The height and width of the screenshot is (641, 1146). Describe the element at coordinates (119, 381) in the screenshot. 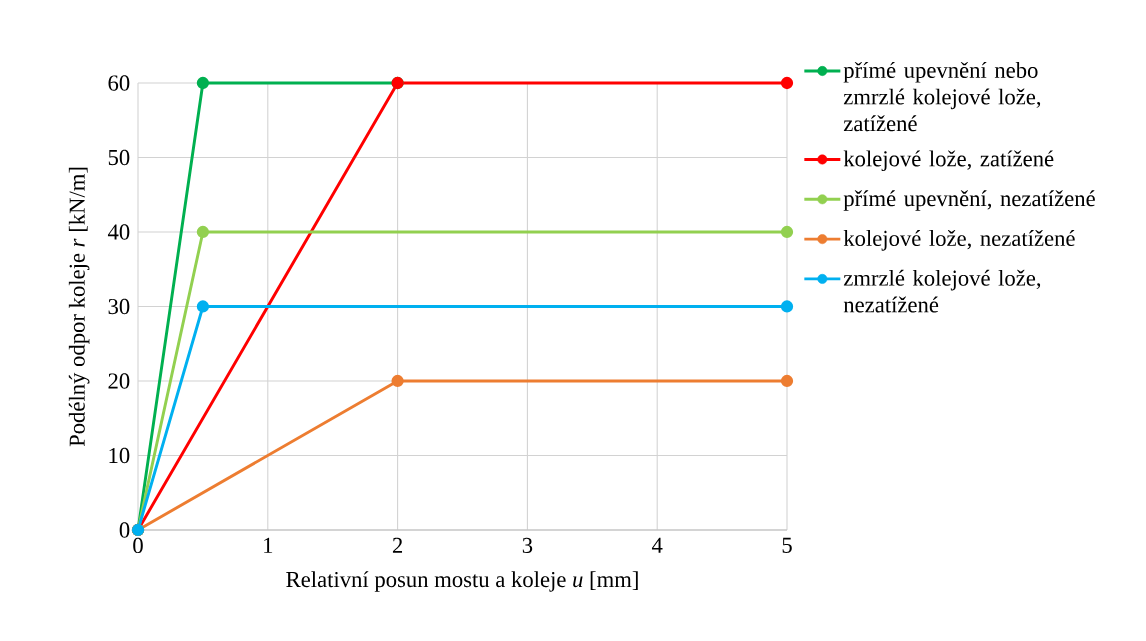

I see `y-tick-label: 20` at that location.